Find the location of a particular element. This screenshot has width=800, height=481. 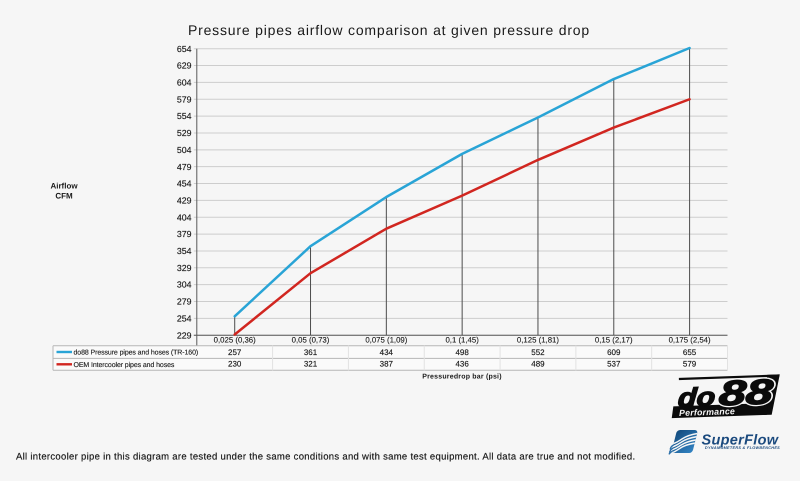

svg-text: 404 is located at coordinates (184, 217).